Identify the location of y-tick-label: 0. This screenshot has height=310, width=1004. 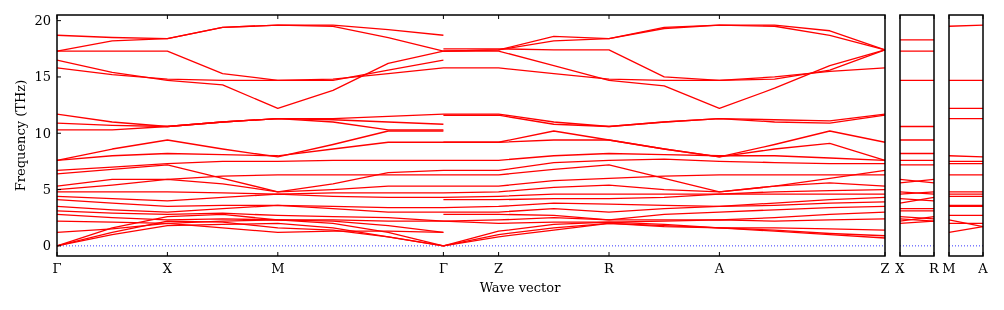
(46, 246).